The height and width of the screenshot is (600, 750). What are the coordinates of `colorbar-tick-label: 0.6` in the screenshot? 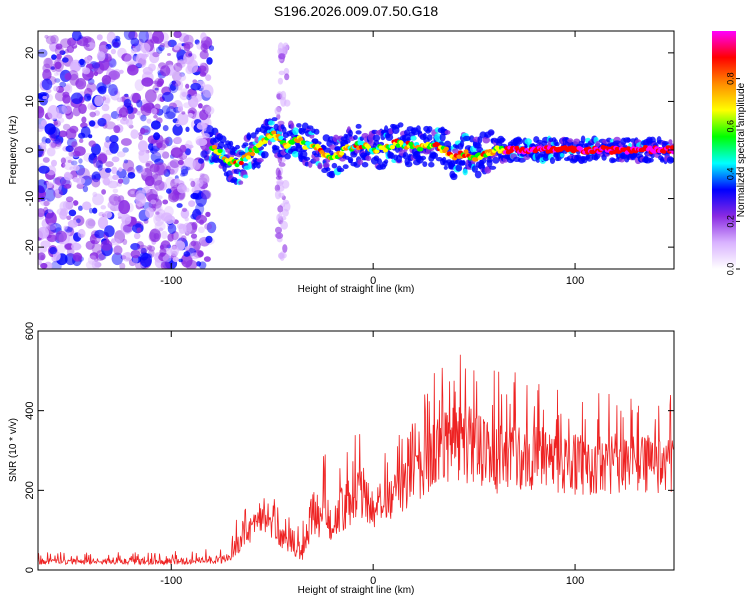 It's located at (730, 126).